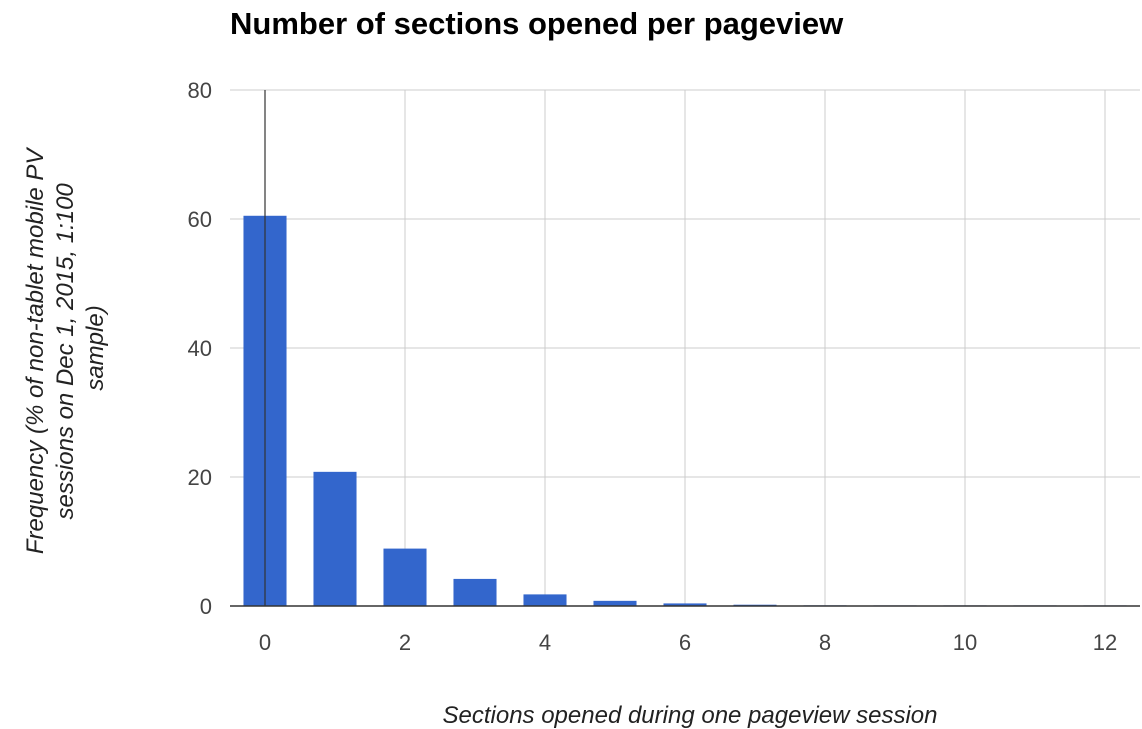 The width and height of the screenshot is (1142, 729). I want to click on y-tick-label: 60, so click(200, 219).